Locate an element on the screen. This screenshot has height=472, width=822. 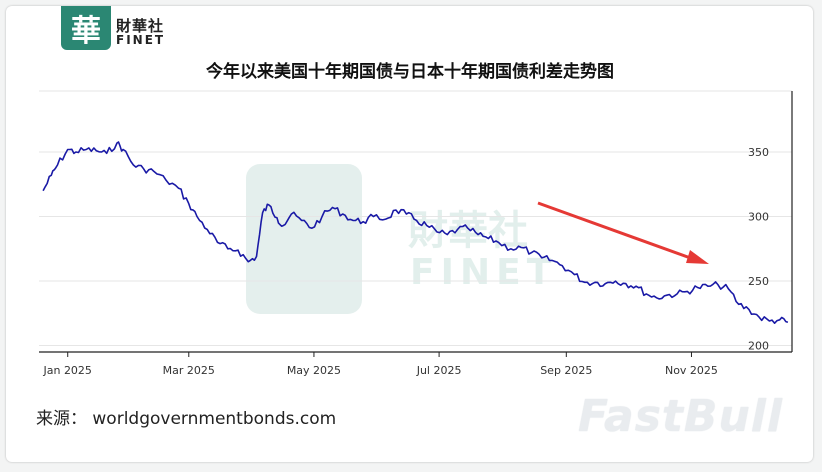
watermark-text-en: FINET is located at coordinates (483, 272).